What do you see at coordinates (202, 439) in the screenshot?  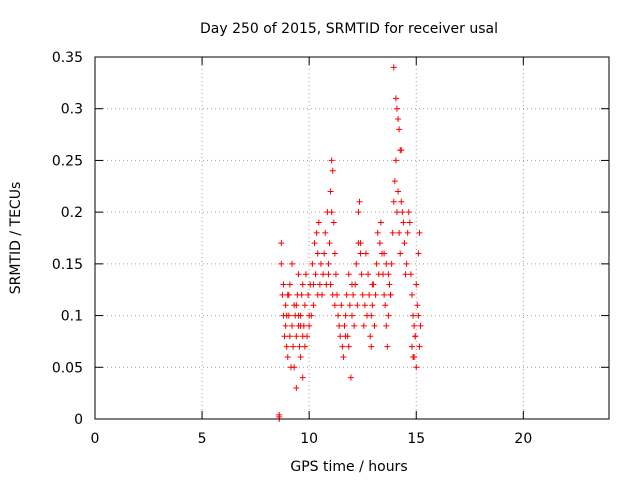 I see `x-tick-label: 5` at bounding box center [202, 439].